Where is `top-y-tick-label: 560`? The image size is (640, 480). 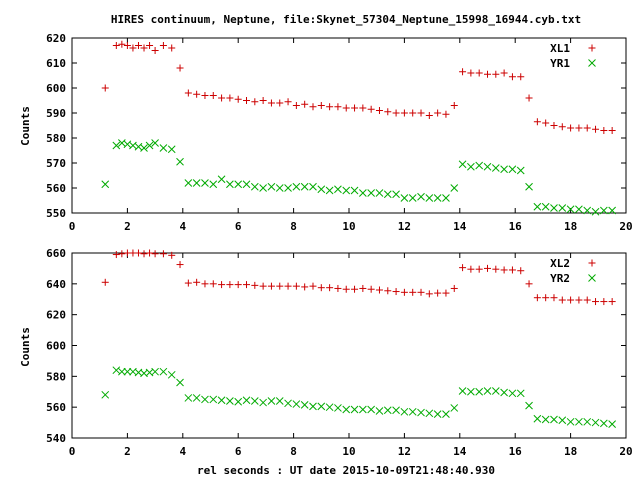
top-y-tick-label: 560 is located at coordinates (56, 188).